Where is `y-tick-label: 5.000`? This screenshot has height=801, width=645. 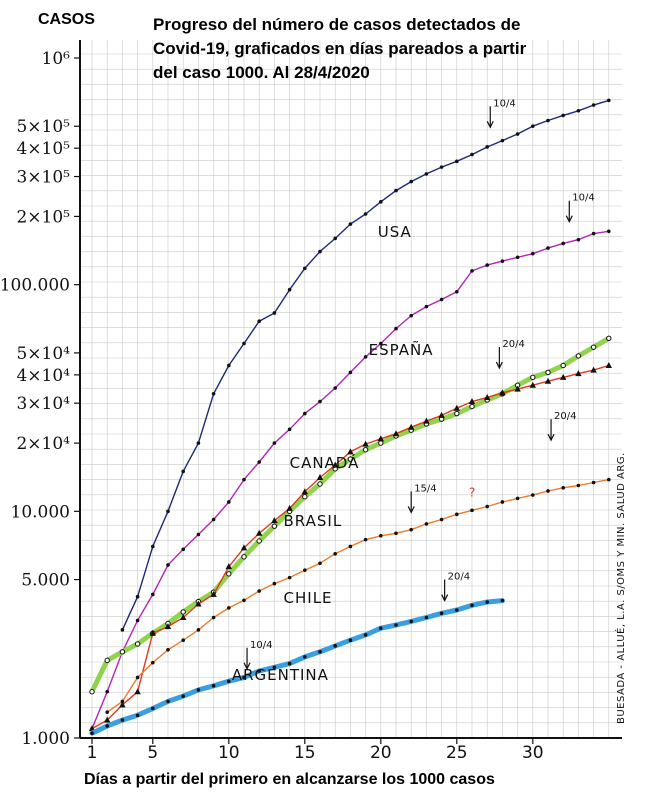 y-tick-label: 5.000 is located at coordinates (45, 581).